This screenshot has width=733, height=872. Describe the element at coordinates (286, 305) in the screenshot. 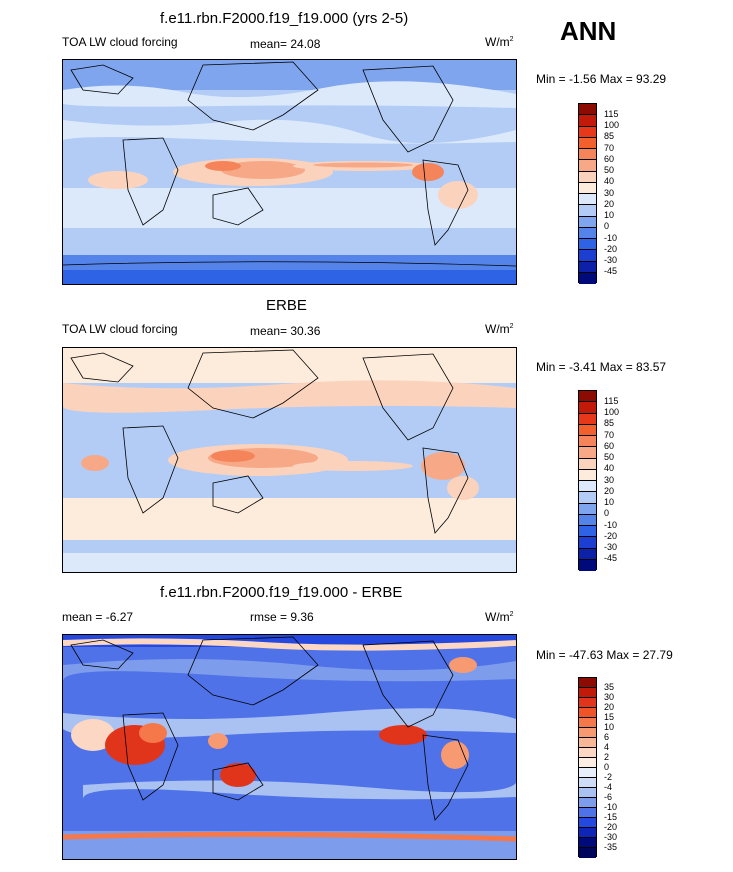

I see `panel2-title: ERBE` at that location.